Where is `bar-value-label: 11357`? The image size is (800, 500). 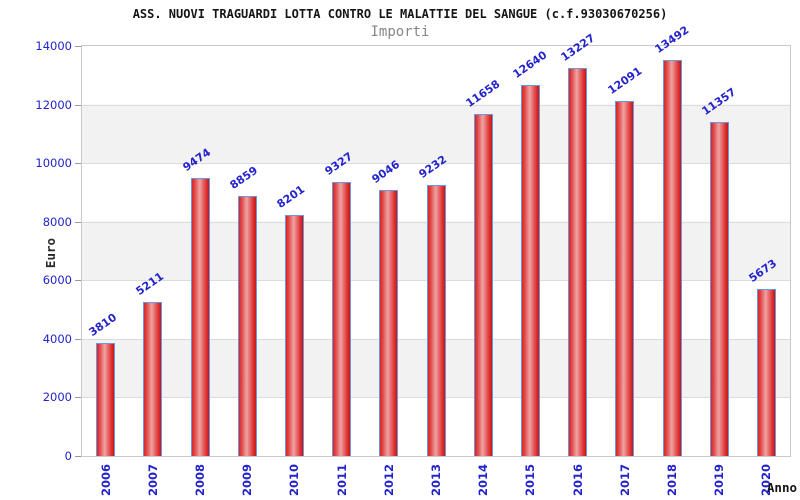
bar-value-label: 11357 is located at coordinates (719, 102).